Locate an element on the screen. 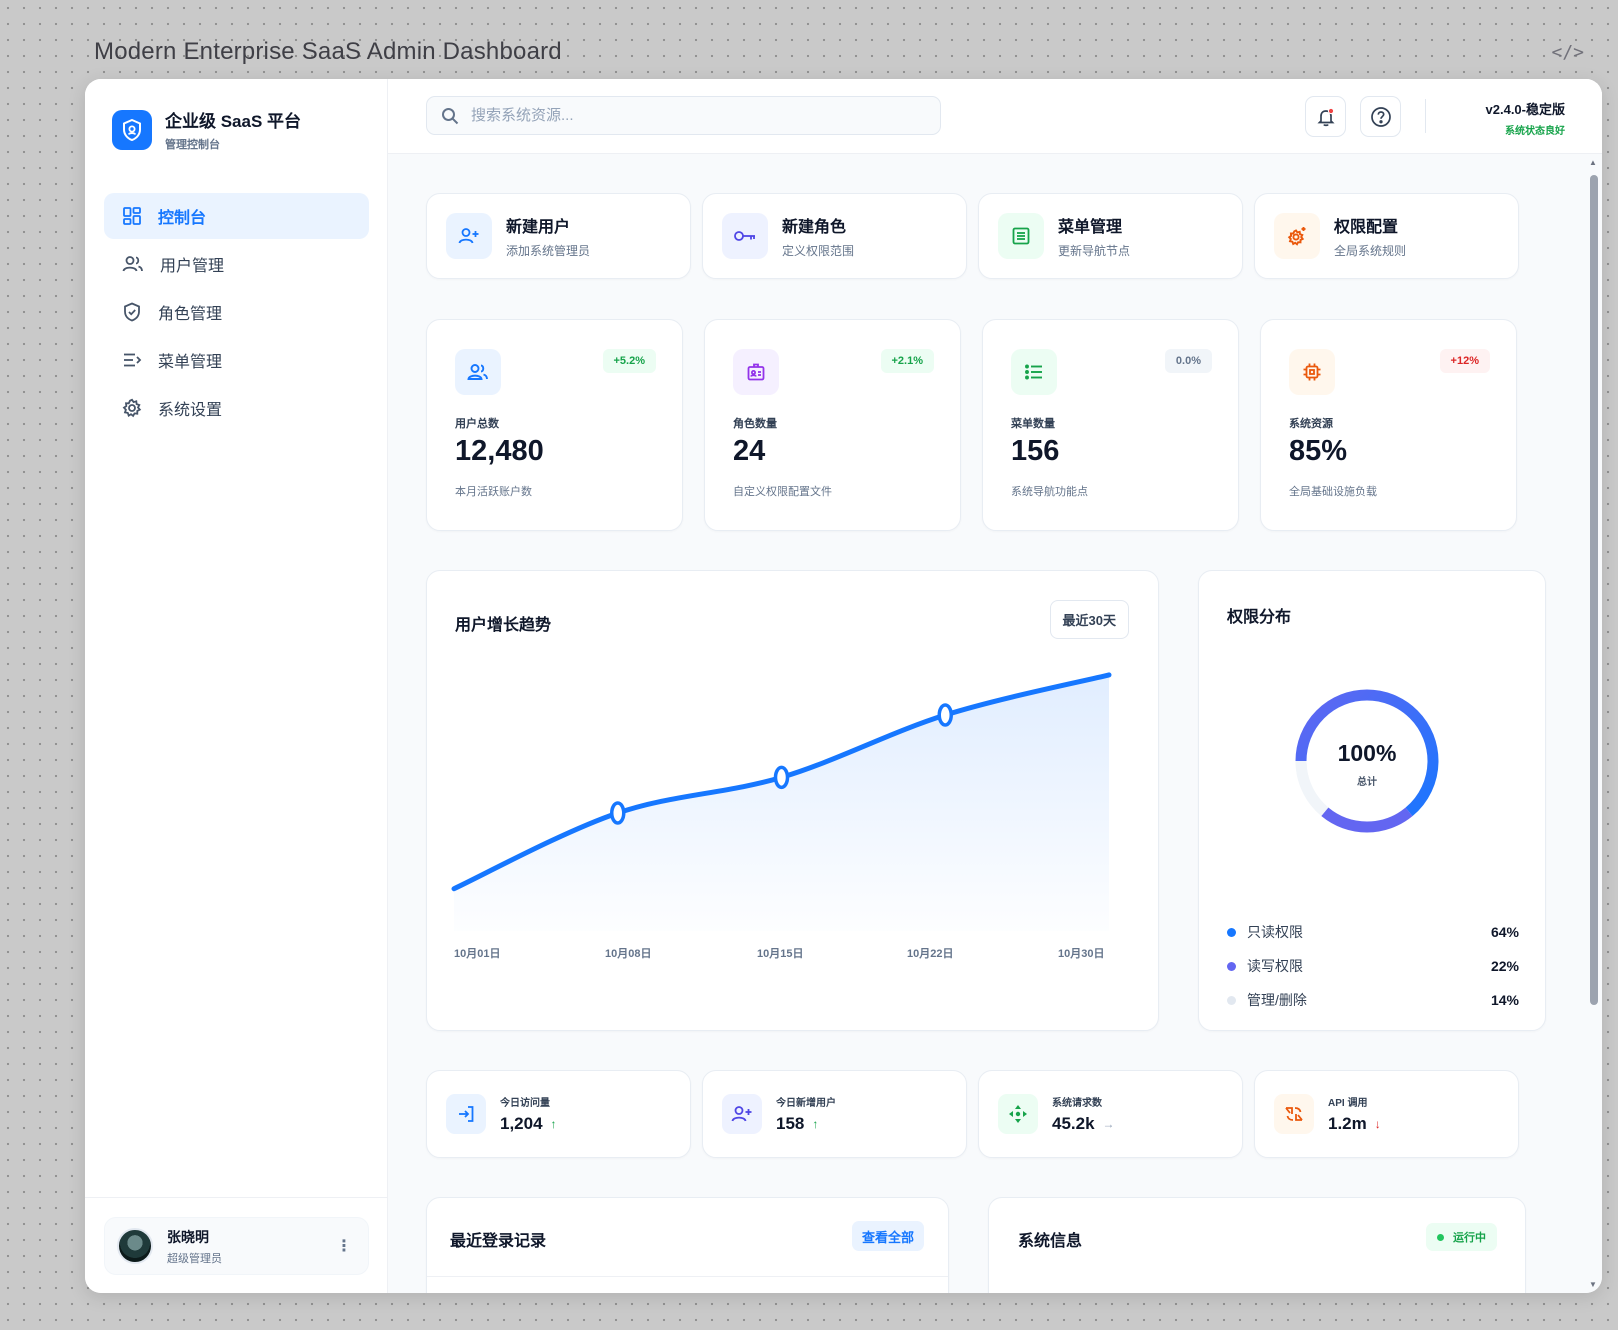  scroll-up-arrow: ▲ is located at coordinates (1593, 162).